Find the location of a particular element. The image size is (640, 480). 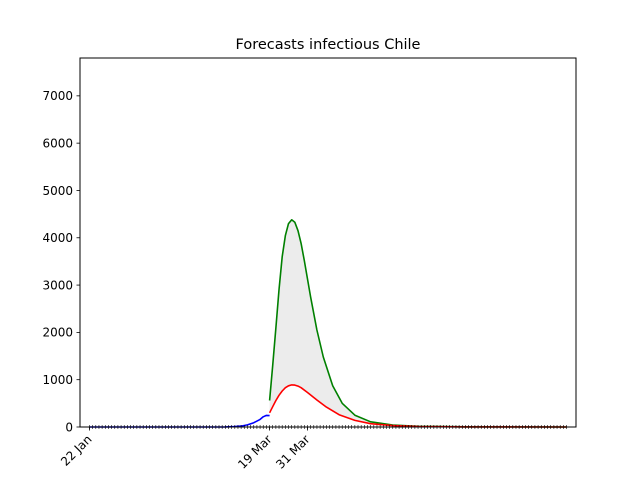

series-line-observed is located at coordinates (179, 421).